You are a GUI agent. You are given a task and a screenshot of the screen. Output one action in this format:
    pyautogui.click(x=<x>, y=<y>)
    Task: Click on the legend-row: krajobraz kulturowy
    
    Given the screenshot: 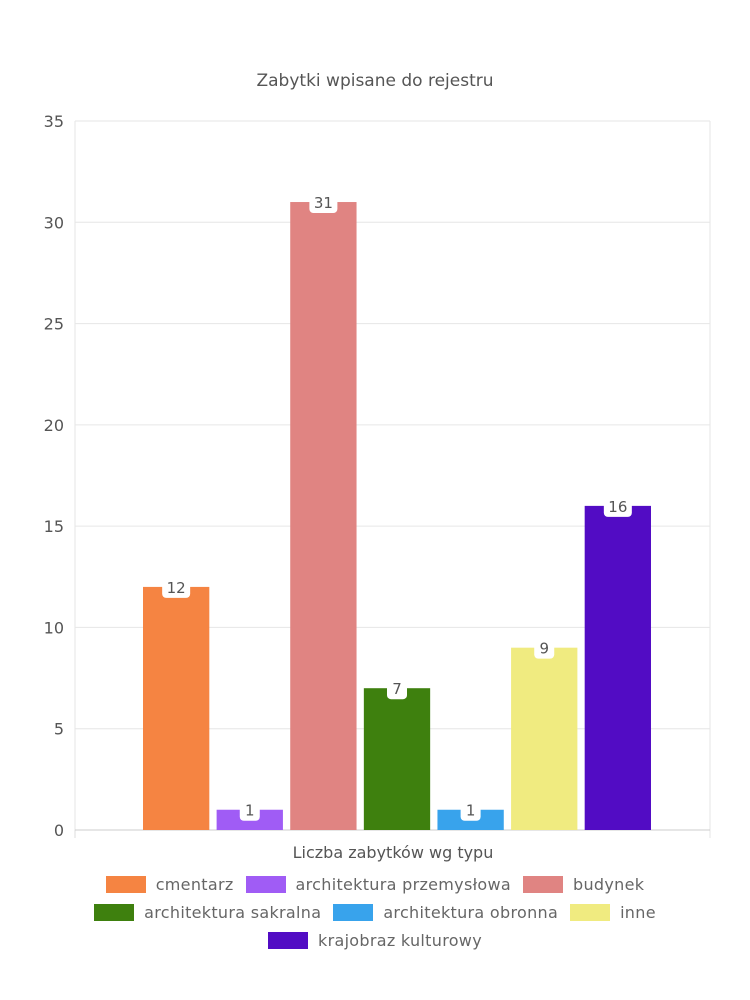 What is the action you would take?
    pyautogui.click(x=375, y=940)
    